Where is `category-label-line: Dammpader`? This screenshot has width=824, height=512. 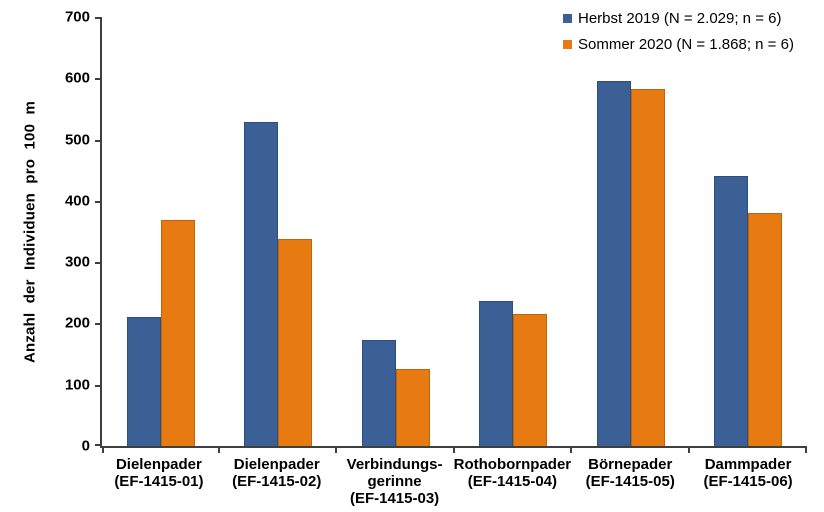
category-label-line: Dammpader is located at coordinates (748, 464).